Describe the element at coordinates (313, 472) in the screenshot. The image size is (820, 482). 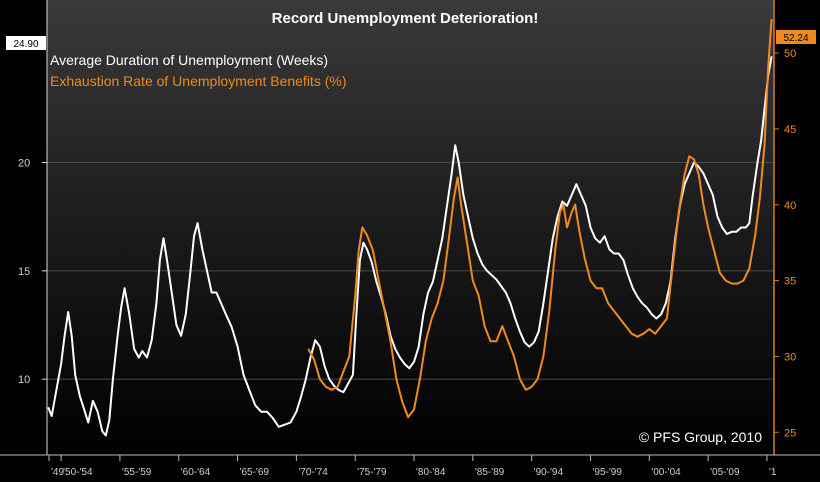
I see `x-tick-label: '70-'74` at that location.